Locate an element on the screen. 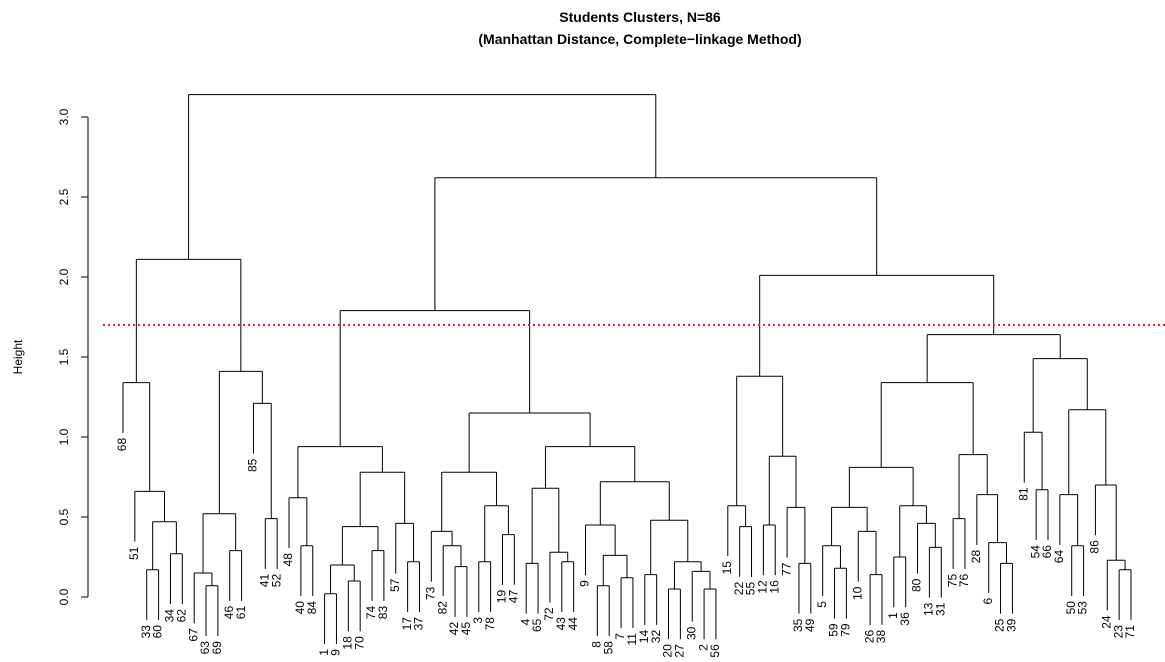 Image resolution: width=1165 pixels, height=662 pixels. leaf-label: 72 is located at coordinates (549, 614).